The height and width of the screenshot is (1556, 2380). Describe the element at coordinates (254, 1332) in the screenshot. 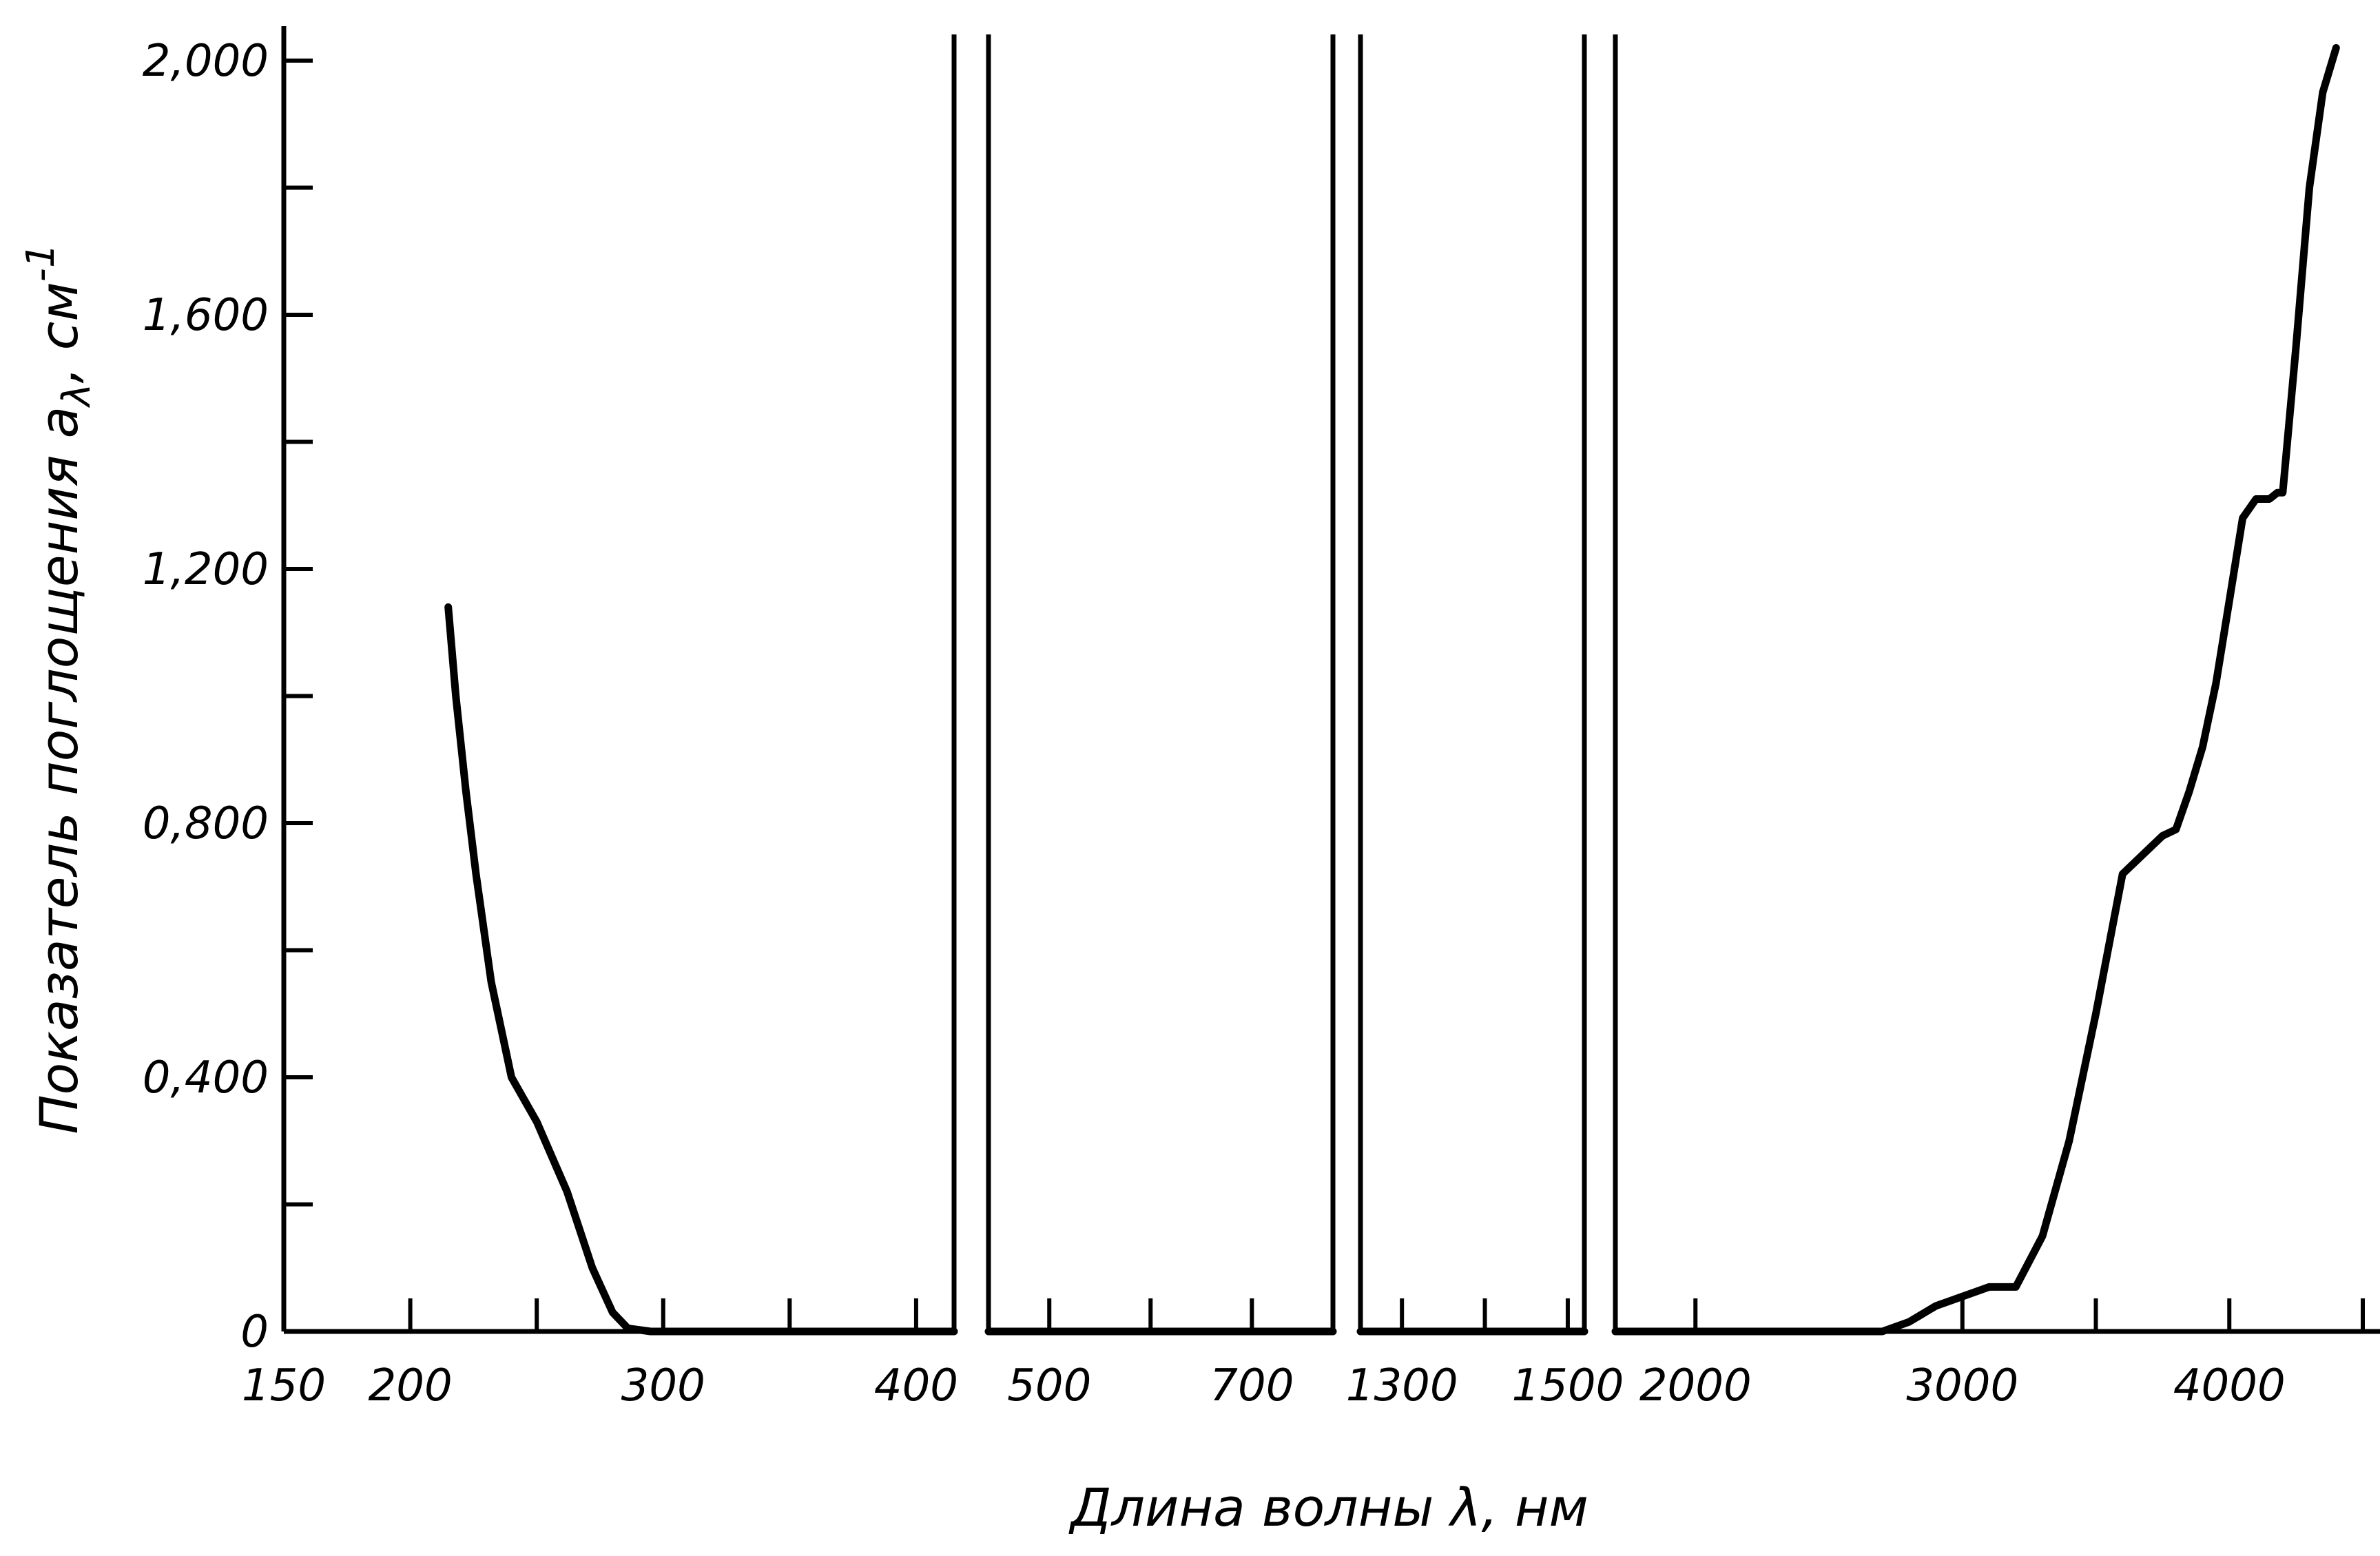

I see `y-tick-label: 0` at that location.